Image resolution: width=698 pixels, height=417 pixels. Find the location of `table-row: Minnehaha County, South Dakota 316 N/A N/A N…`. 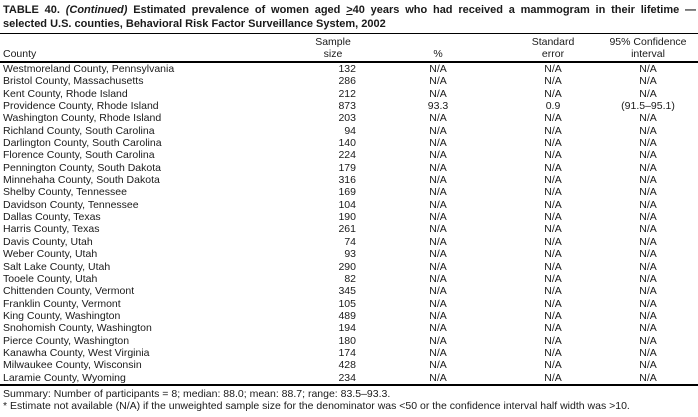

table-row: Minnehaha County, South Dakota 316 N/A N/A N… is located at coordinates (349, 180).